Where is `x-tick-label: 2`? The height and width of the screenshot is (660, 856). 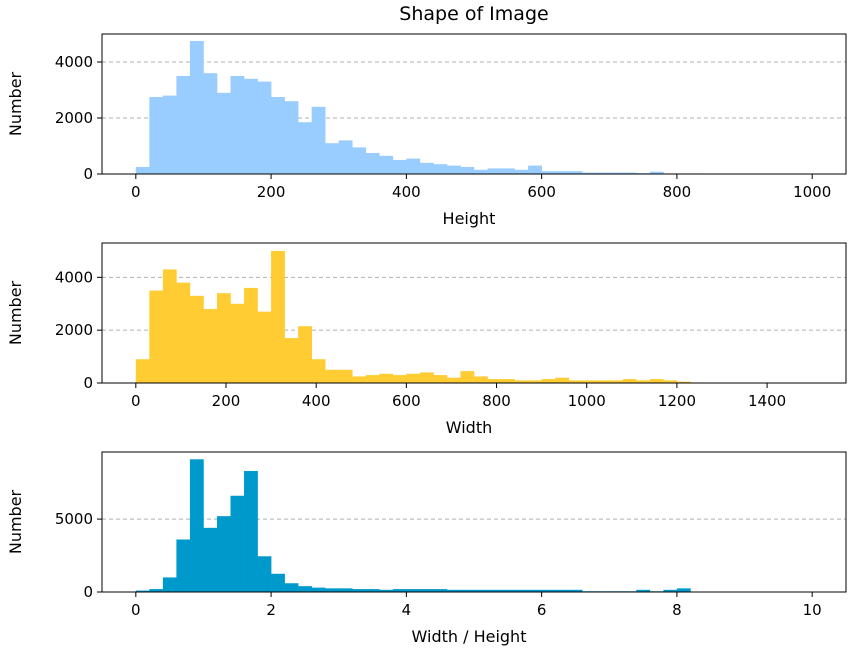 x-tick-label: 2 is located at coordinates (271, 610).